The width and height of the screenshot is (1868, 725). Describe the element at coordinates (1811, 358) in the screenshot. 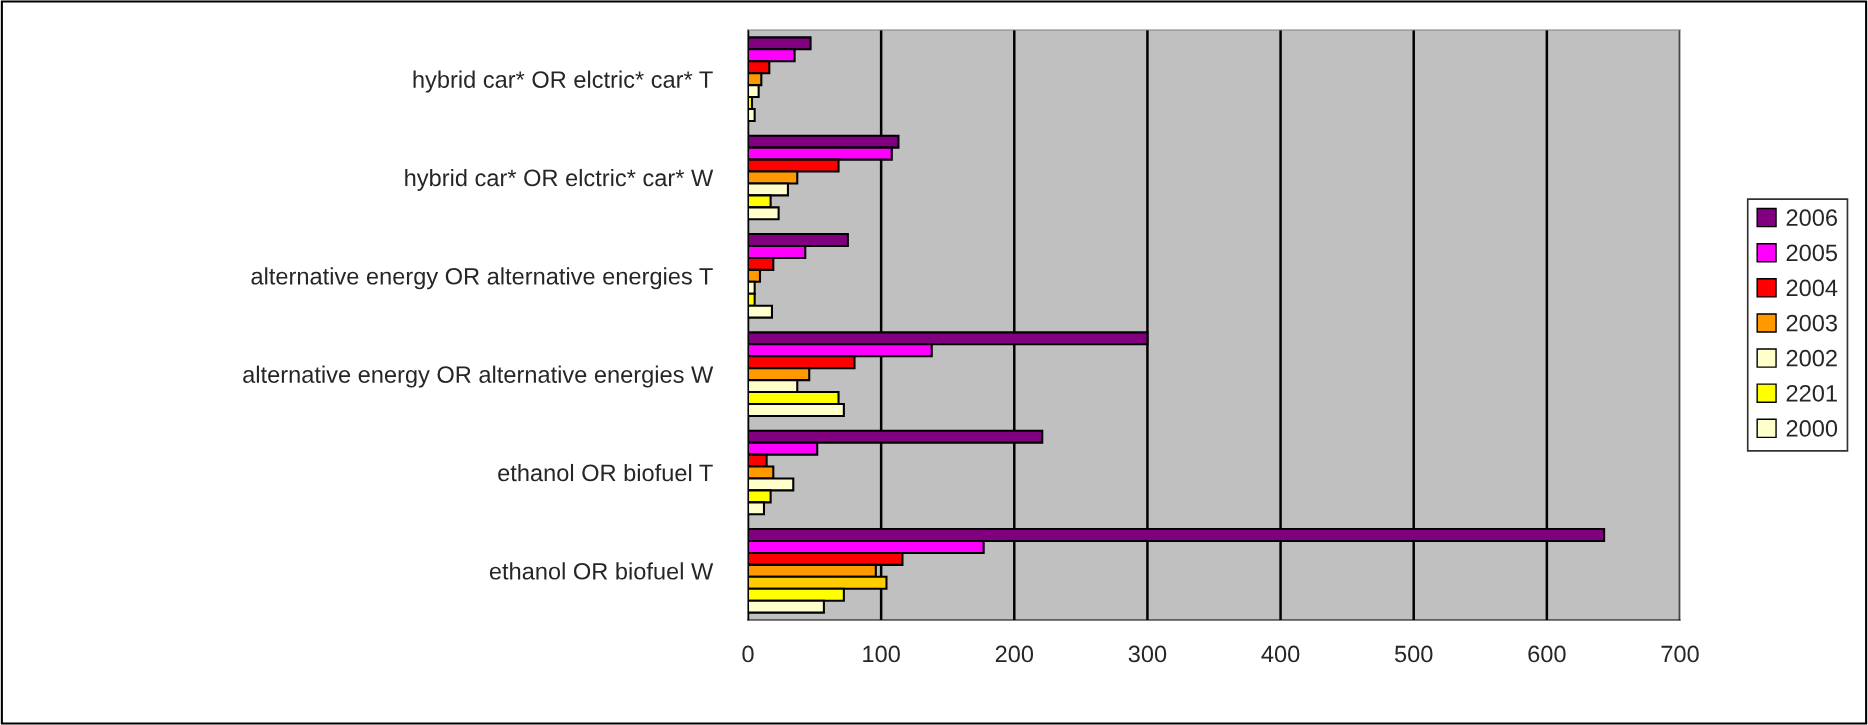

I see `legend-label: 2002` at that location.